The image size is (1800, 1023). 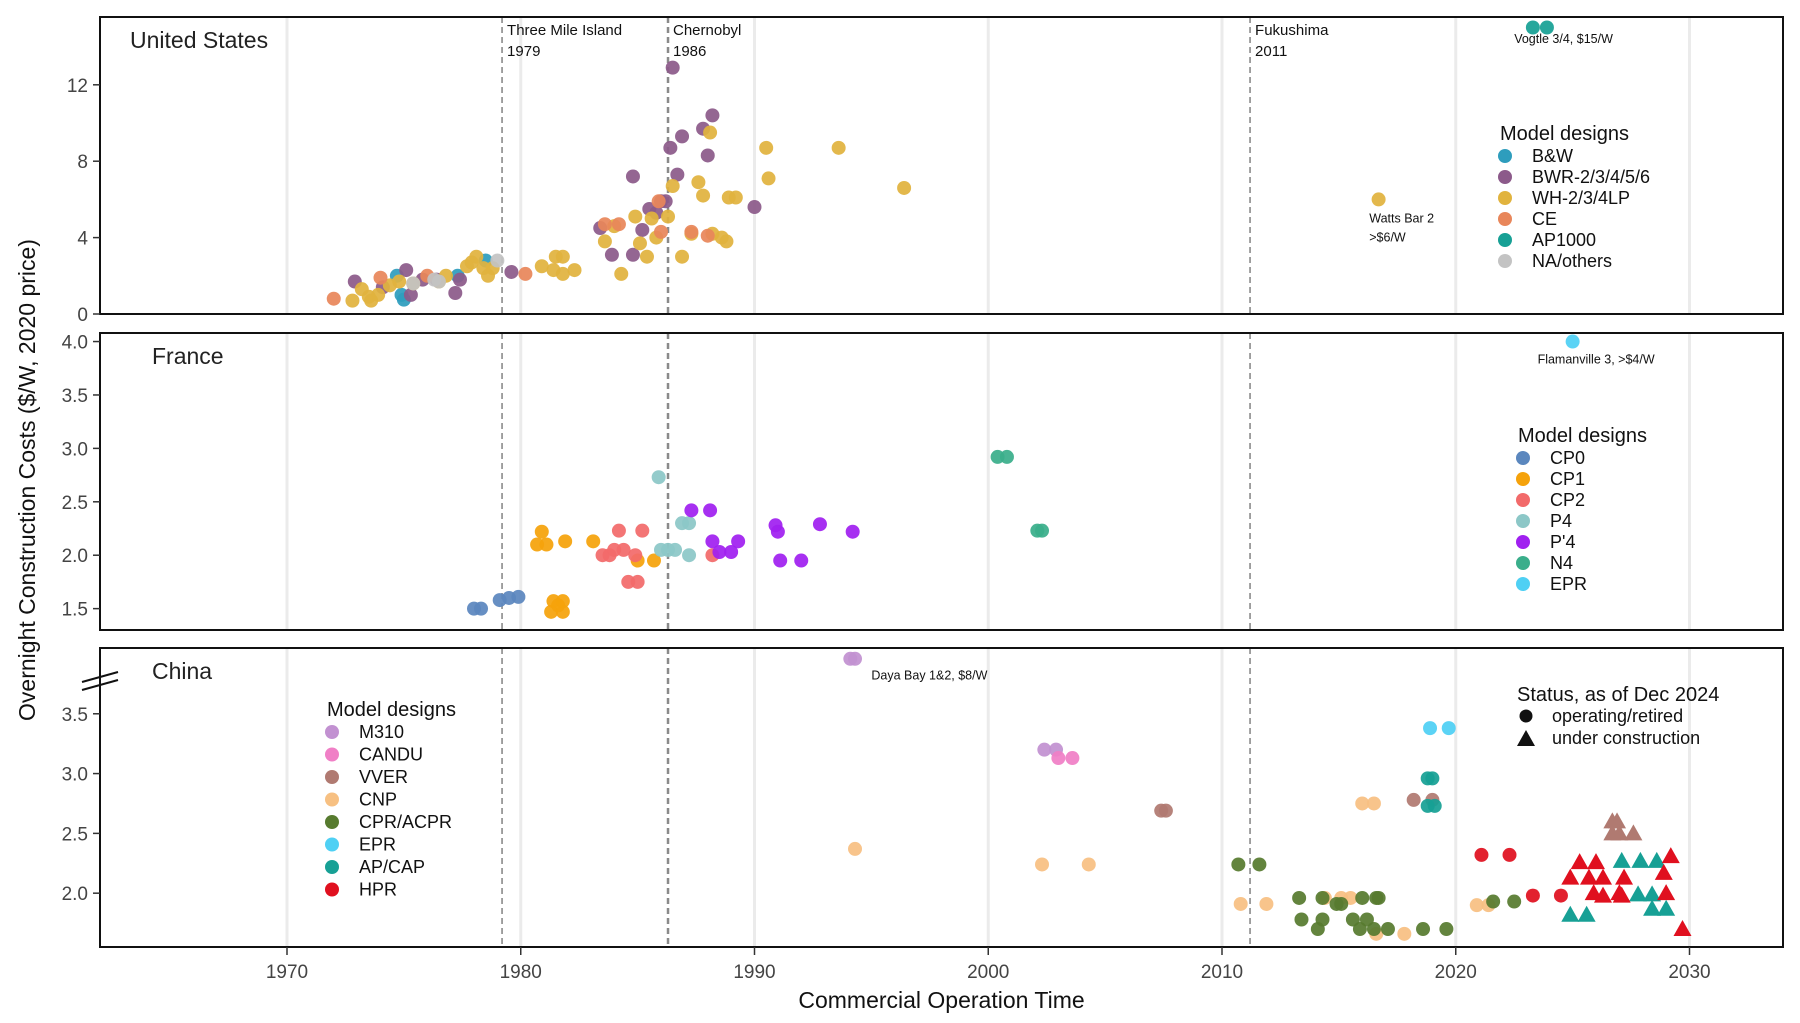 I want to click on status-swatch-triangle, so click(x=1526, y=738).